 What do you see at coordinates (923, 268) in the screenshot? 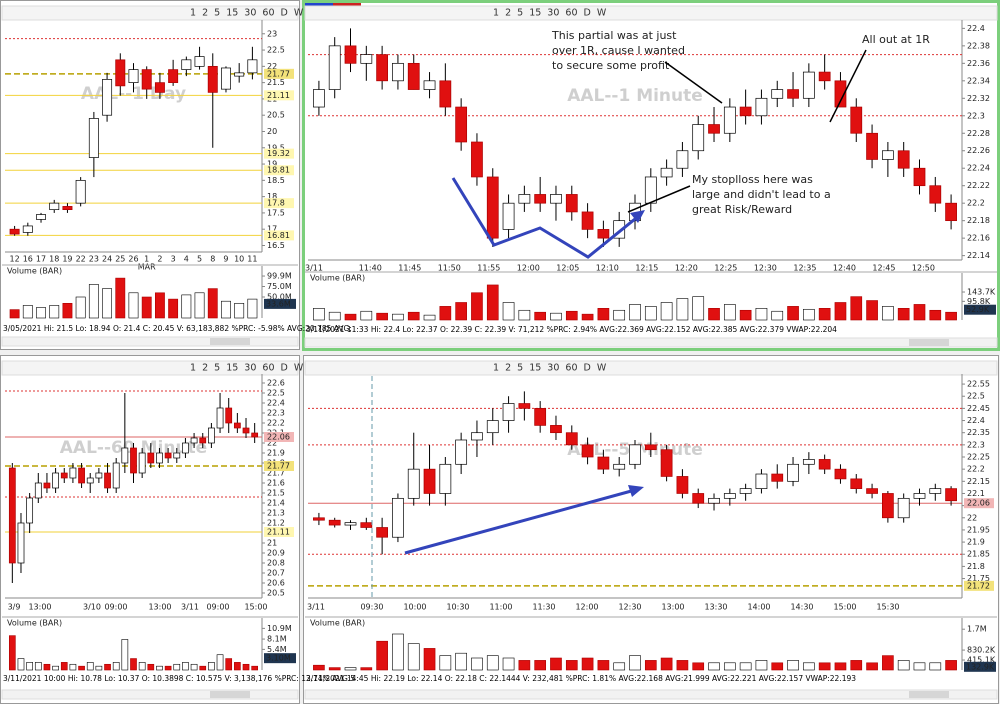
I see `x-tick-label: 12:50` at bounding box center [923, 268].